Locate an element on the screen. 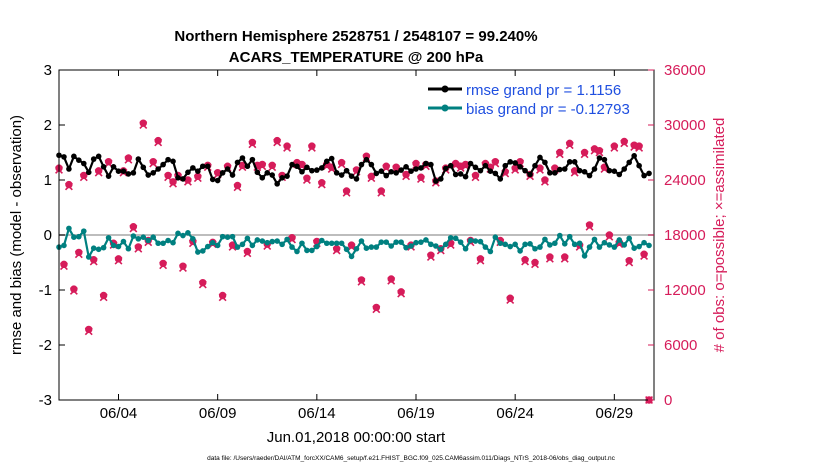  y-right-tick-label: 30000 is located at coordinates (685, 125).